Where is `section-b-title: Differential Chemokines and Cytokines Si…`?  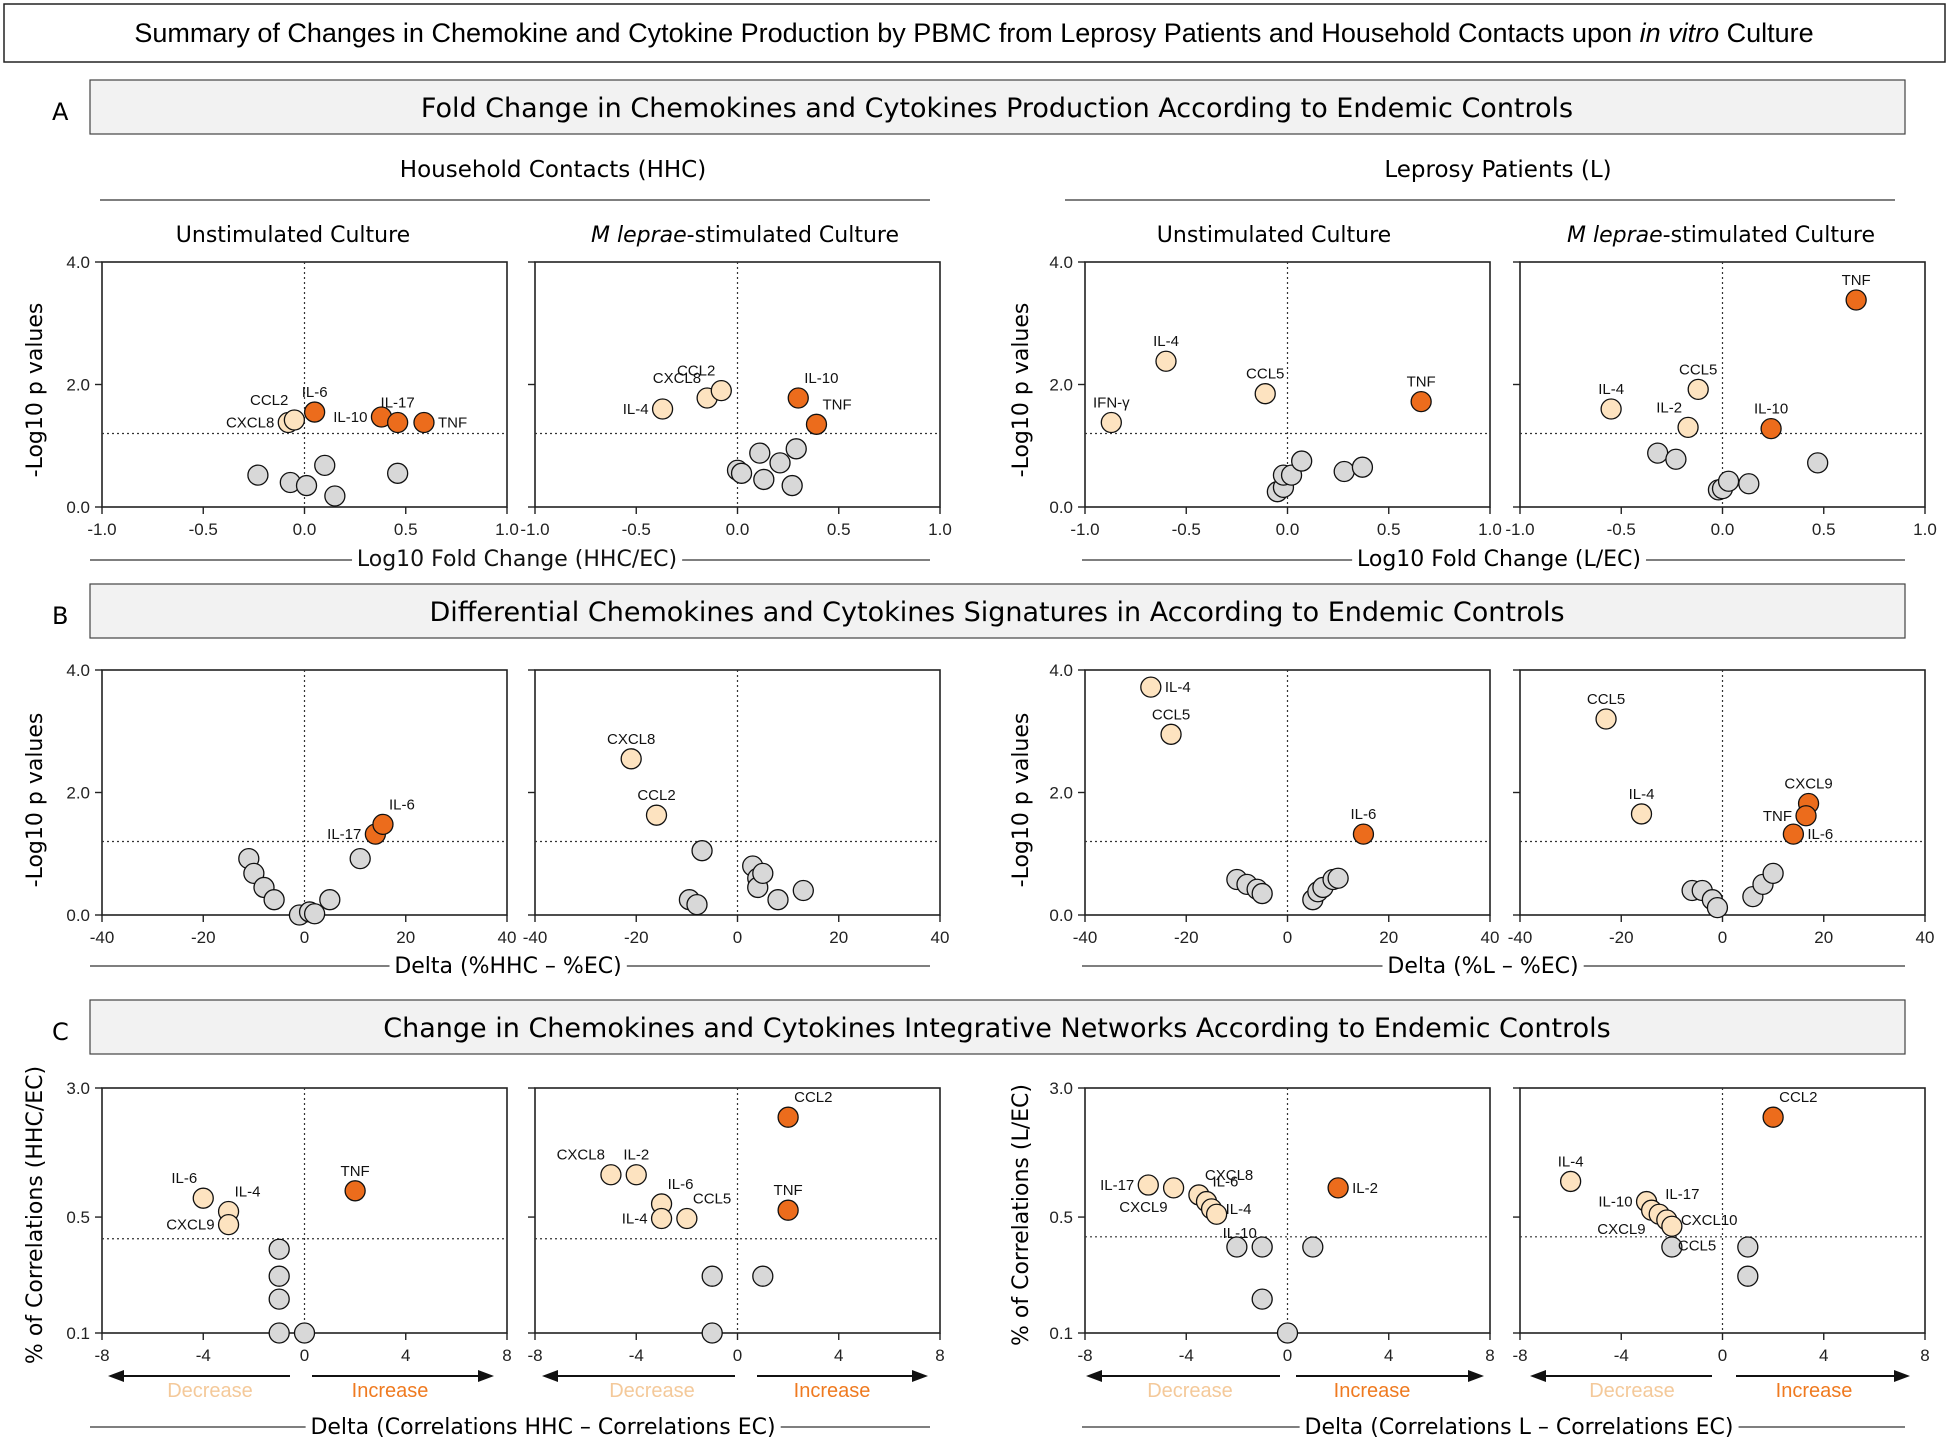
section-b-title: Differential Chemokines and Cytokines Si… is located at coordinates (996, 612).